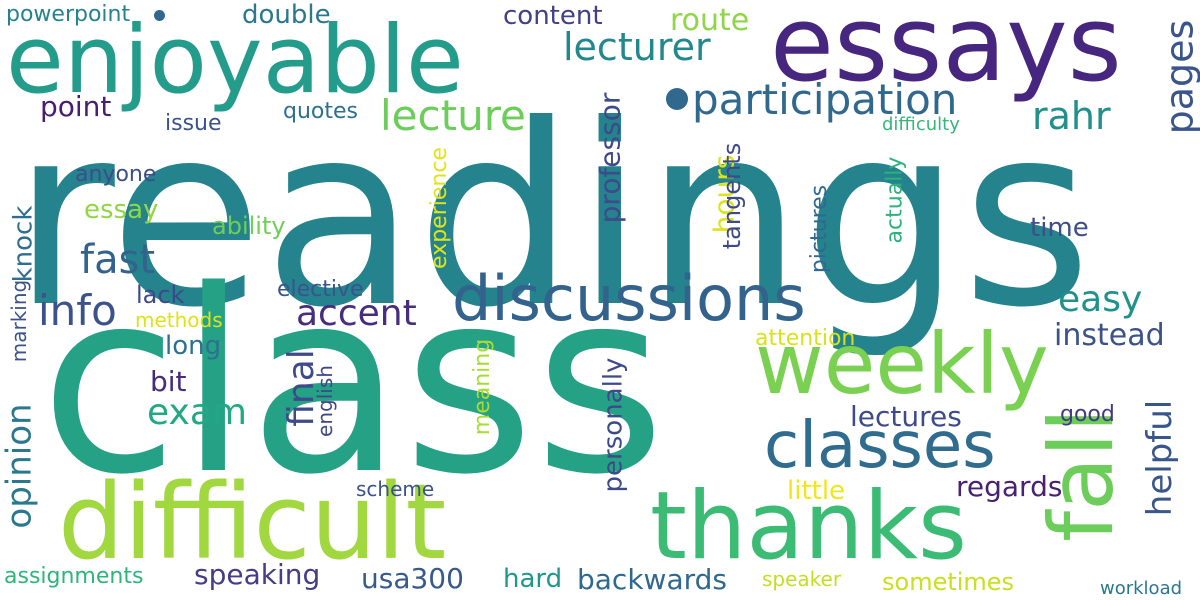  What do you see at coordinates (533, 579) in the screenshot?
I see `word-hard: hard` at bounding box center [533, 579].